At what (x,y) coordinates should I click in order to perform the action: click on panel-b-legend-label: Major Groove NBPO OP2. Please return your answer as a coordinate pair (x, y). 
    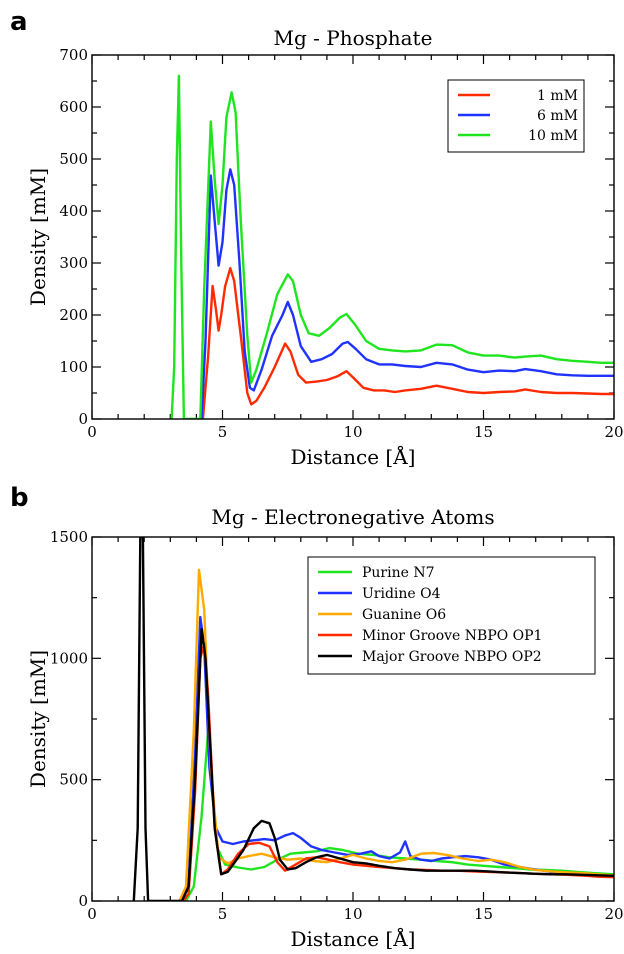
    Looking at the image, I should click on (452, 657).